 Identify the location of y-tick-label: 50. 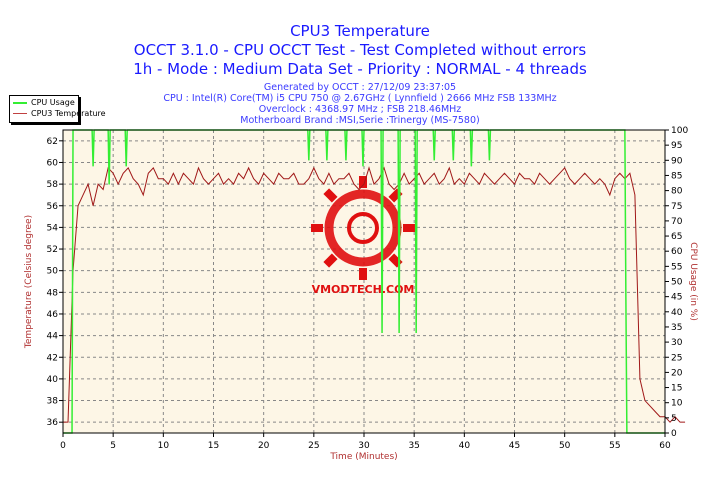
(53, 272).